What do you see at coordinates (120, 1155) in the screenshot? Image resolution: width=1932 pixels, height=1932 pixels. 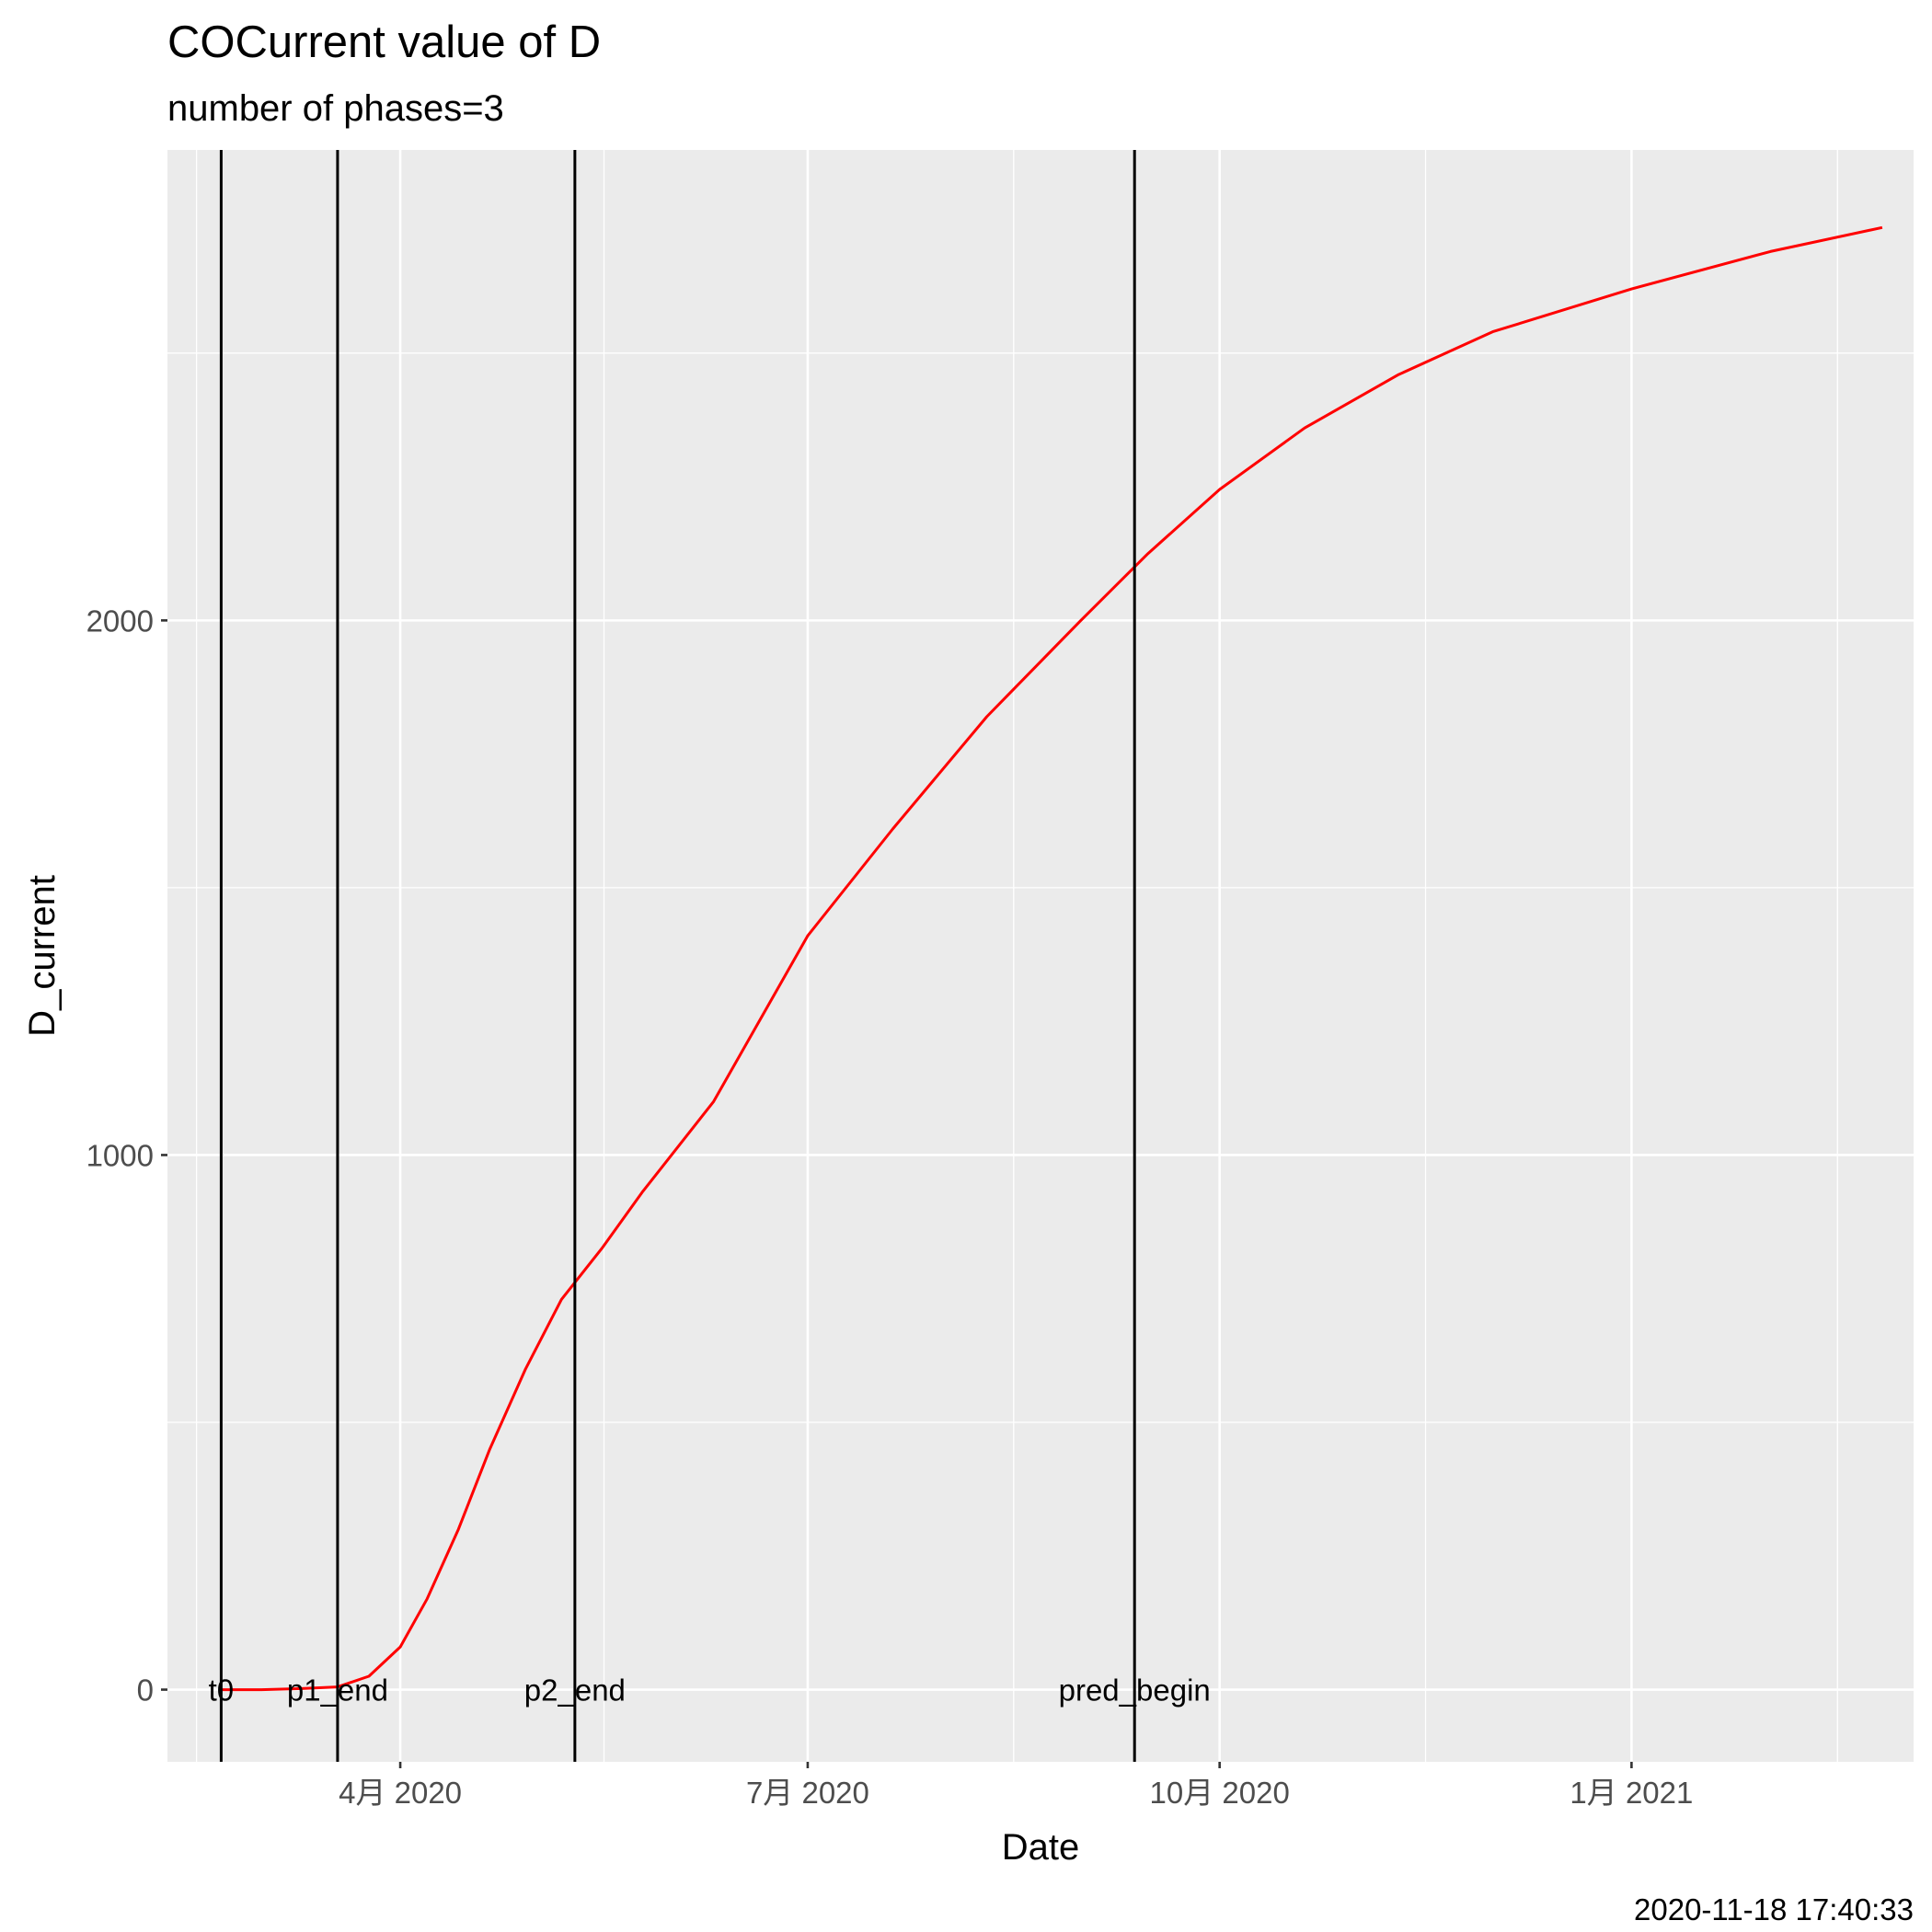 I see `y-tick-label: 1000` at bounding box center [120, 1155].